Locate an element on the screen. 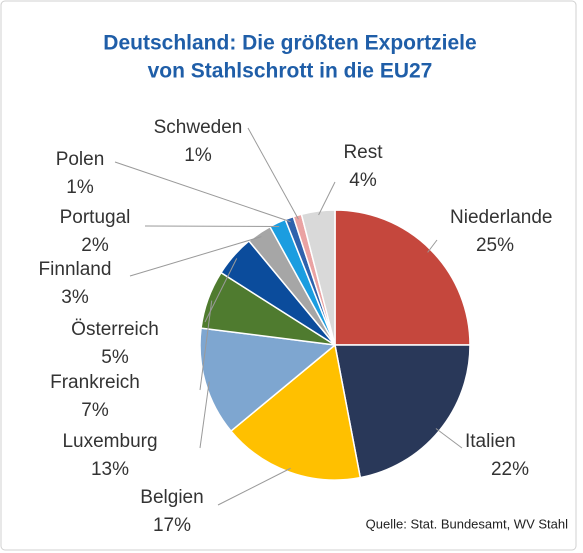 Image resolution: width=583 pixels, height=553 pixels. slice-value-label: 17% is located at coordinates (172, 525).